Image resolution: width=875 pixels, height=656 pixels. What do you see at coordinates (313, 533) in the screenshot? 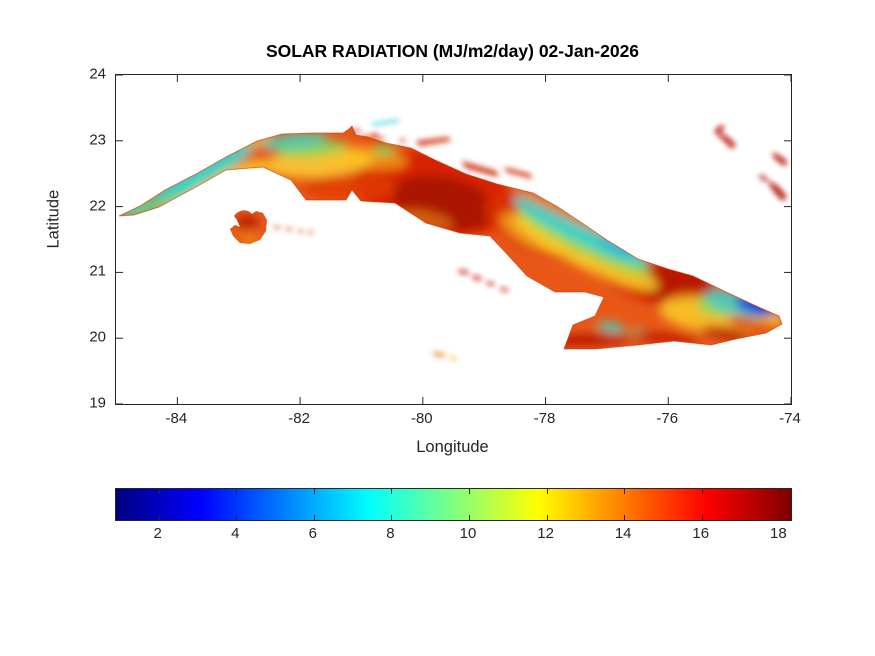
I see `colorbar-tick-label: 6` at bounding box center [313, 533].